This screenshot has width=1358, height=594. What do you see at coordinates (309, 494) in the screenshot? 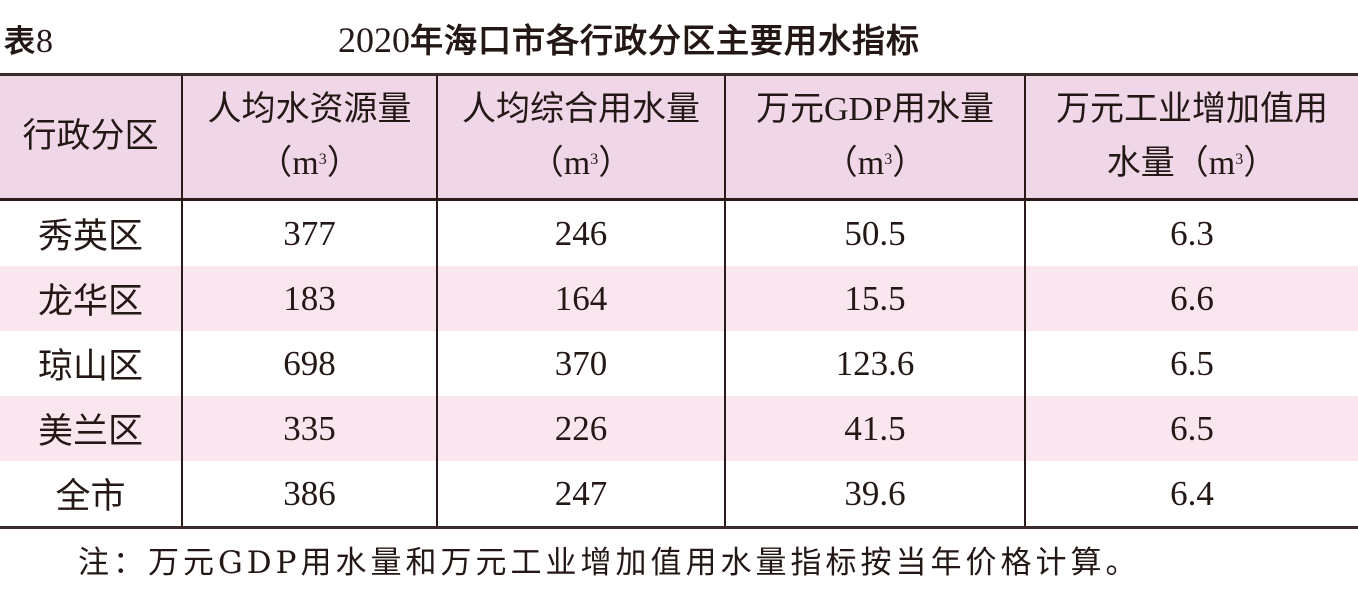
I see `cell-value: 386` at bounding box center [309, 494].